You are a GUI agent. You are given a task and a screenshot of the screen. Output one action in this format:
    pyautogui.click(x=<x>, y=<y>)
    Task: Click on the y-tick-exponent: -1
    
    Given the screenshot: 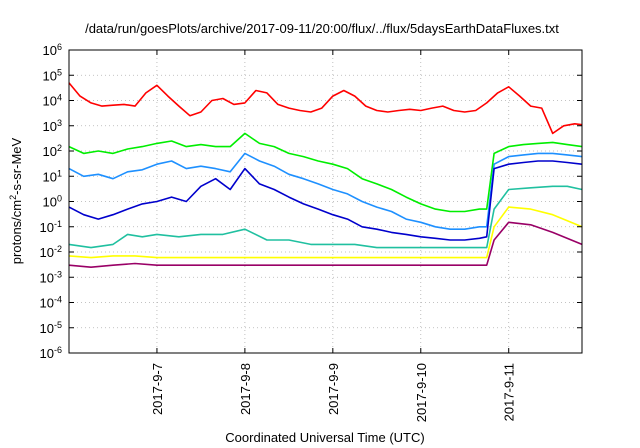 What is the action you would take?
    pyautogui.click(x=58, y=224)
    